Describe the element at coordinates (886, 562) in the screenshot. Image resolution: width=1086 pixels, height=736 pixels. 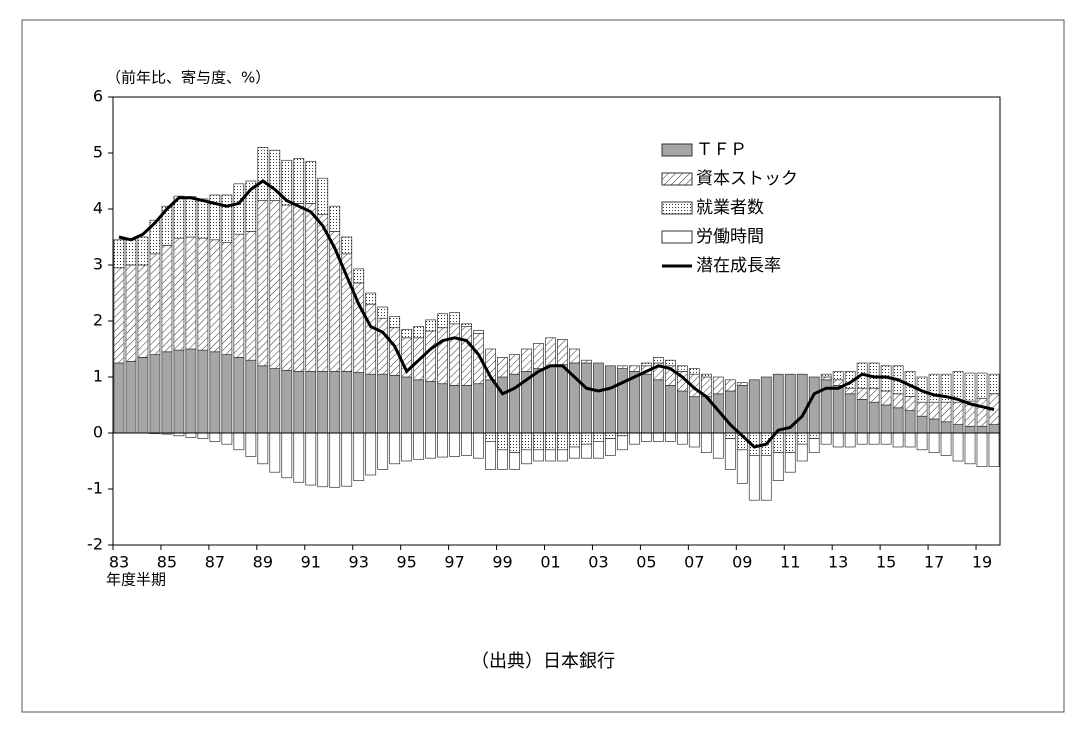
I see `x-tick-label: 15` at that location.